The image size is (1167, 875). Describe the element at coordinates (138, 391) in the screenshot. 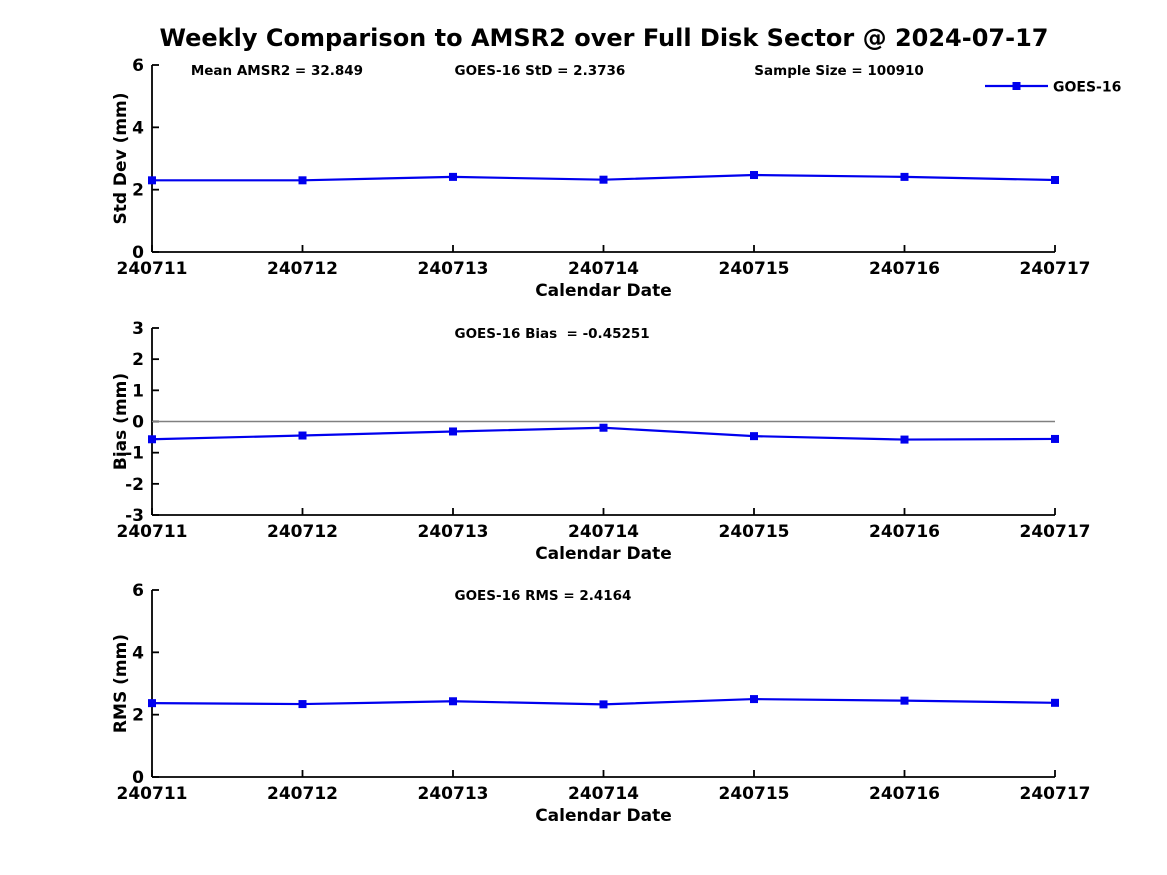

I see `y-tick-label: 1` at that location.